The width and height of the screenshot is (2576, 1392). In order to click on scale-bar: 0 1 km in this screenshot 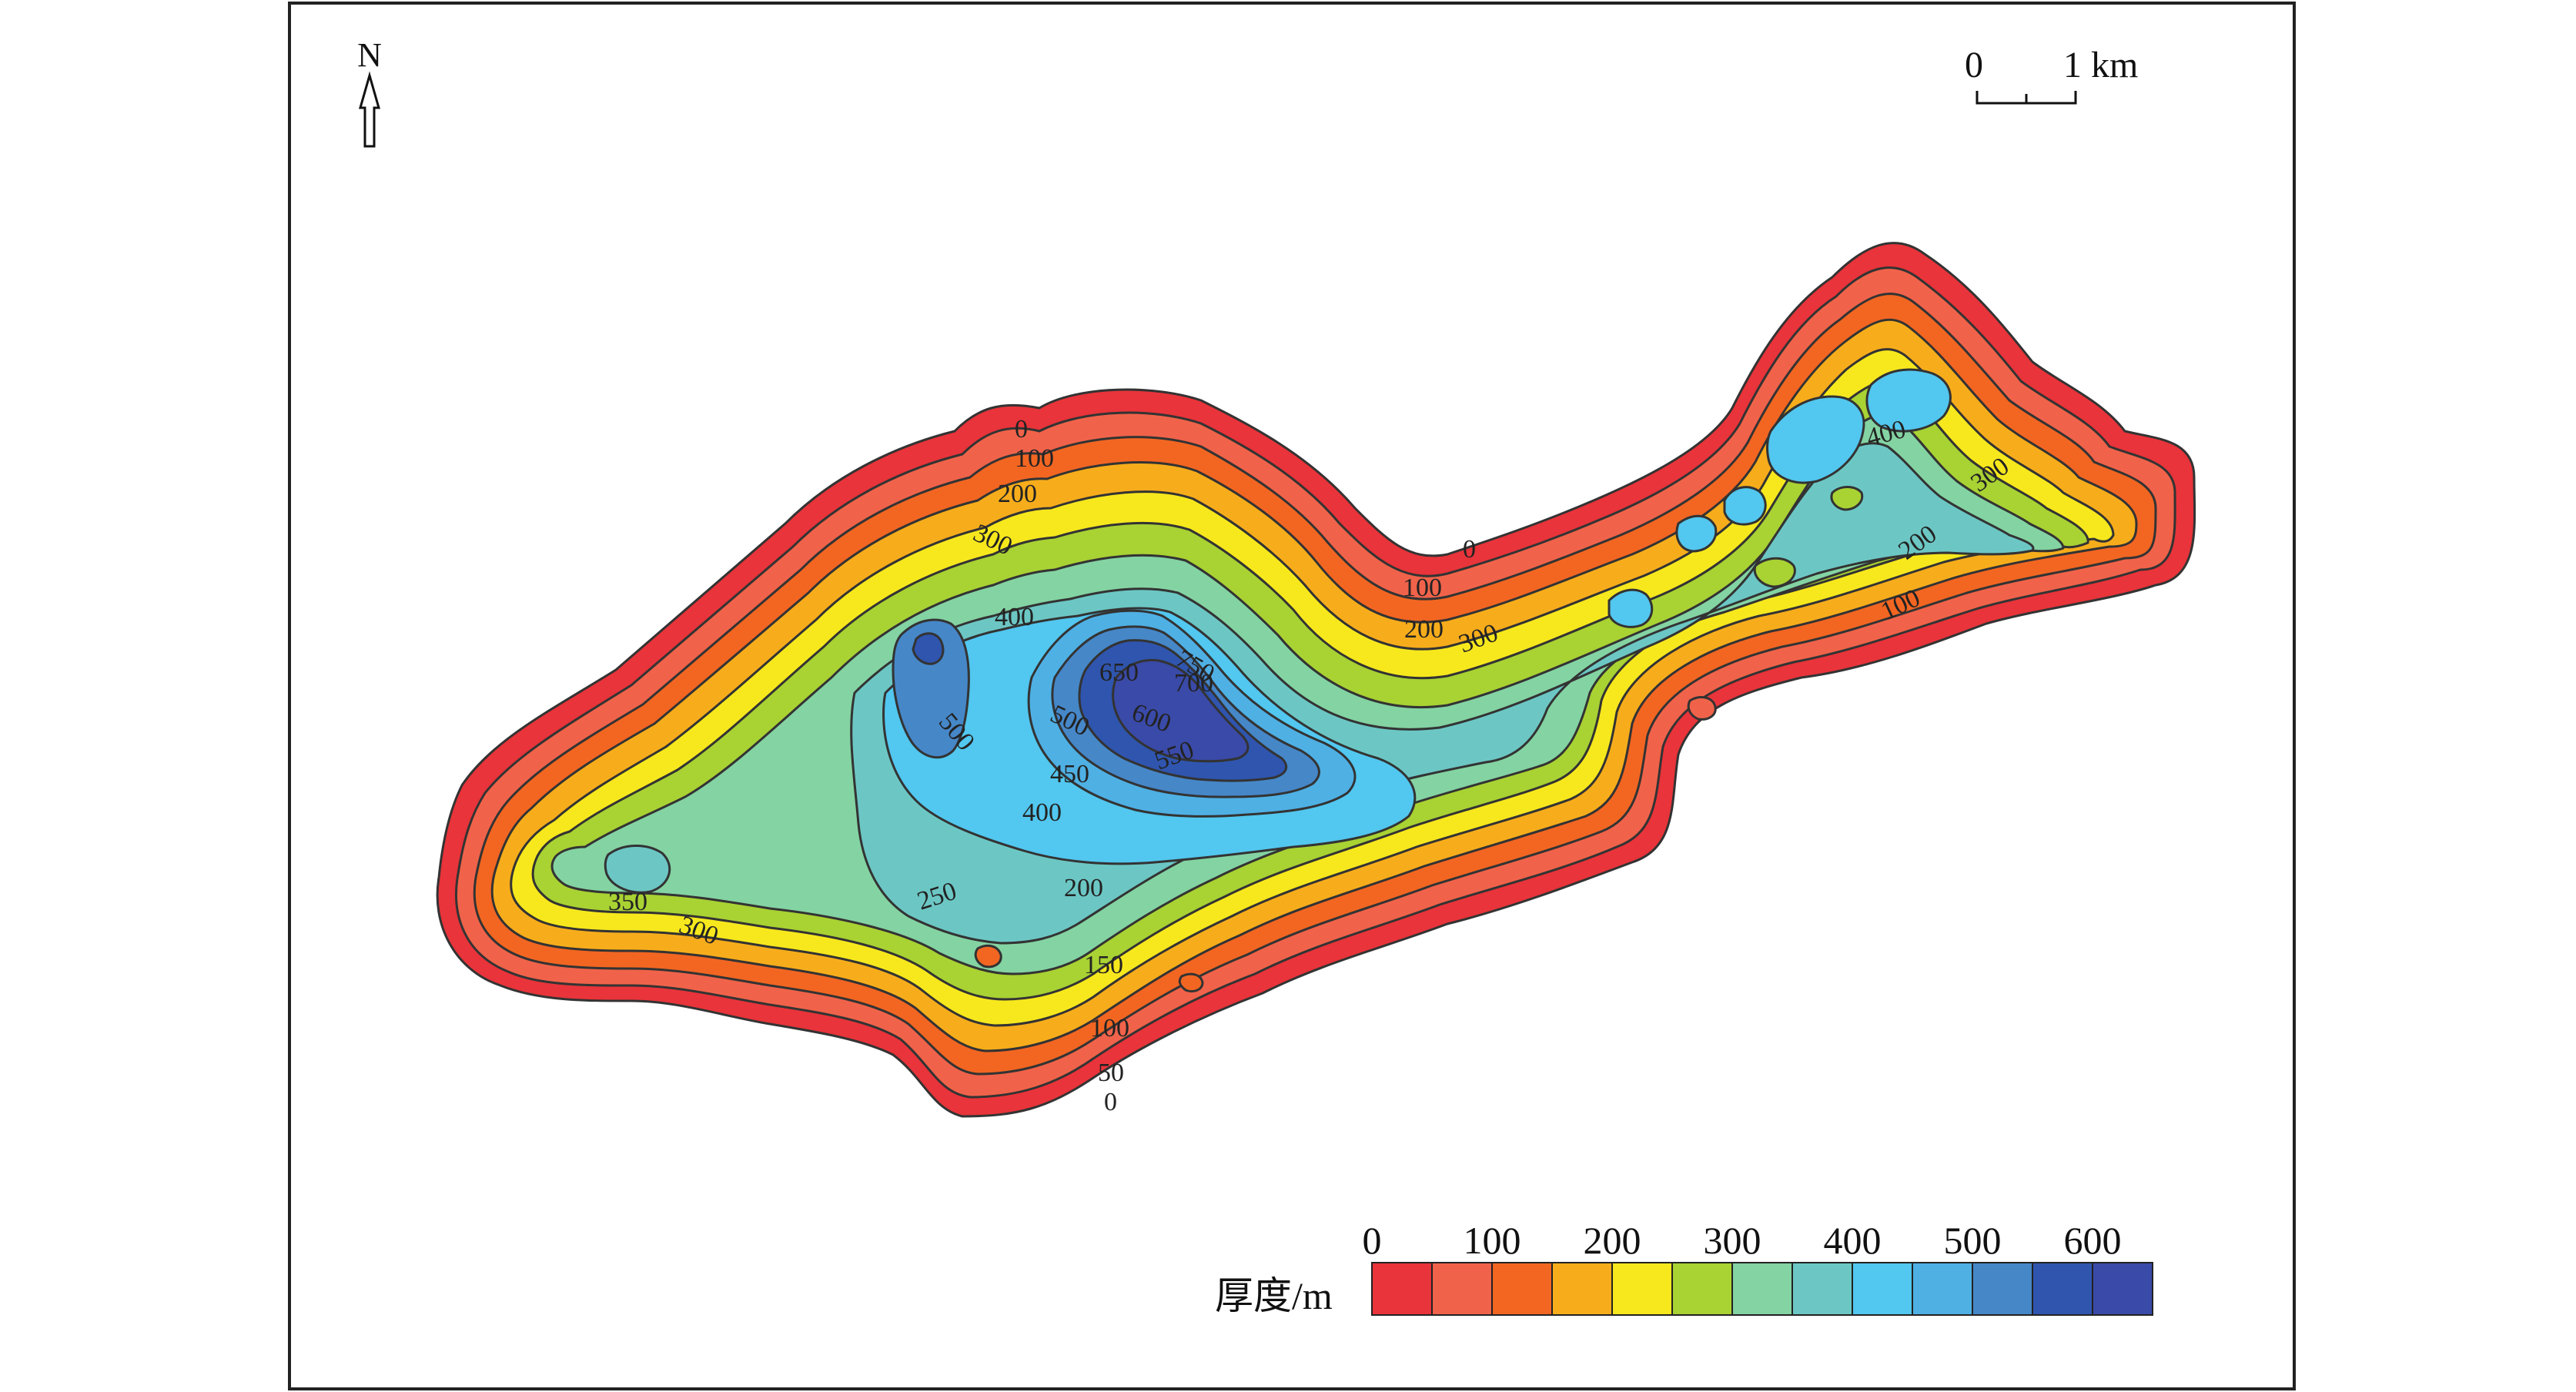, I will do `click(2052, 75)`.